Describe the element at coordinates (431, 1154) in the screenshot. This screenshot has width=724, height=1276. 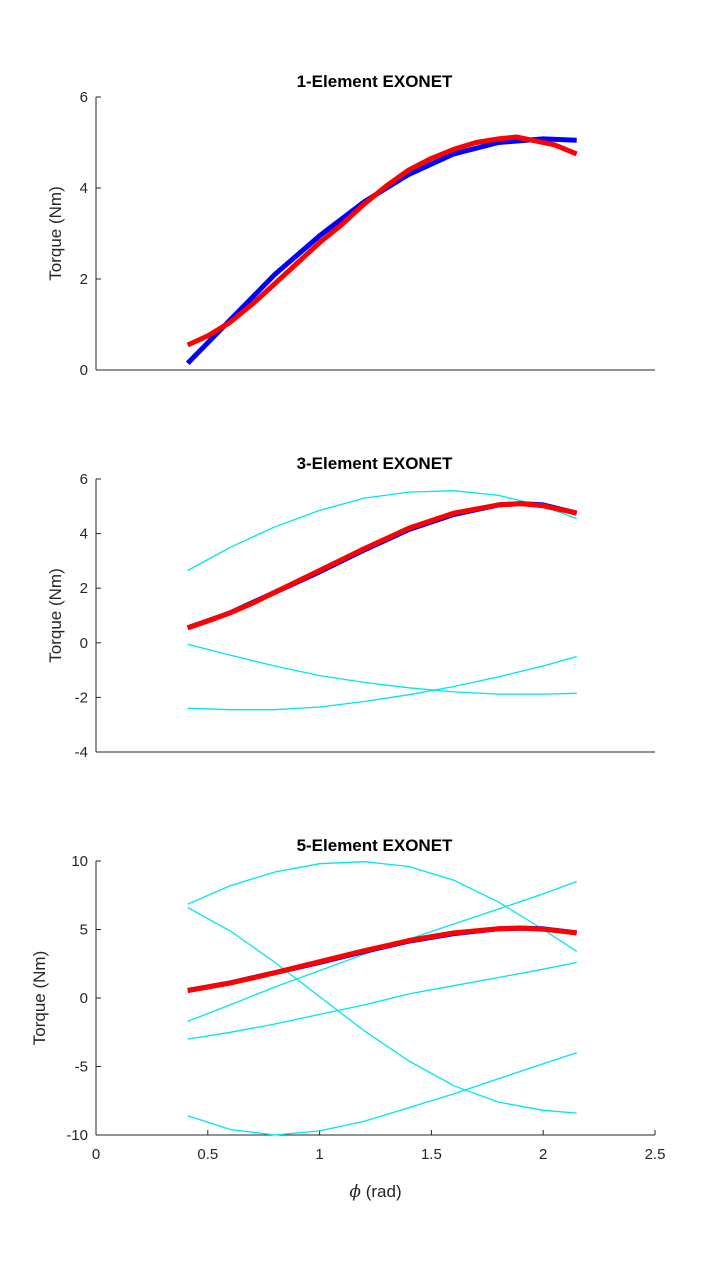
I see `x-tick-label: 1.5` at that location.